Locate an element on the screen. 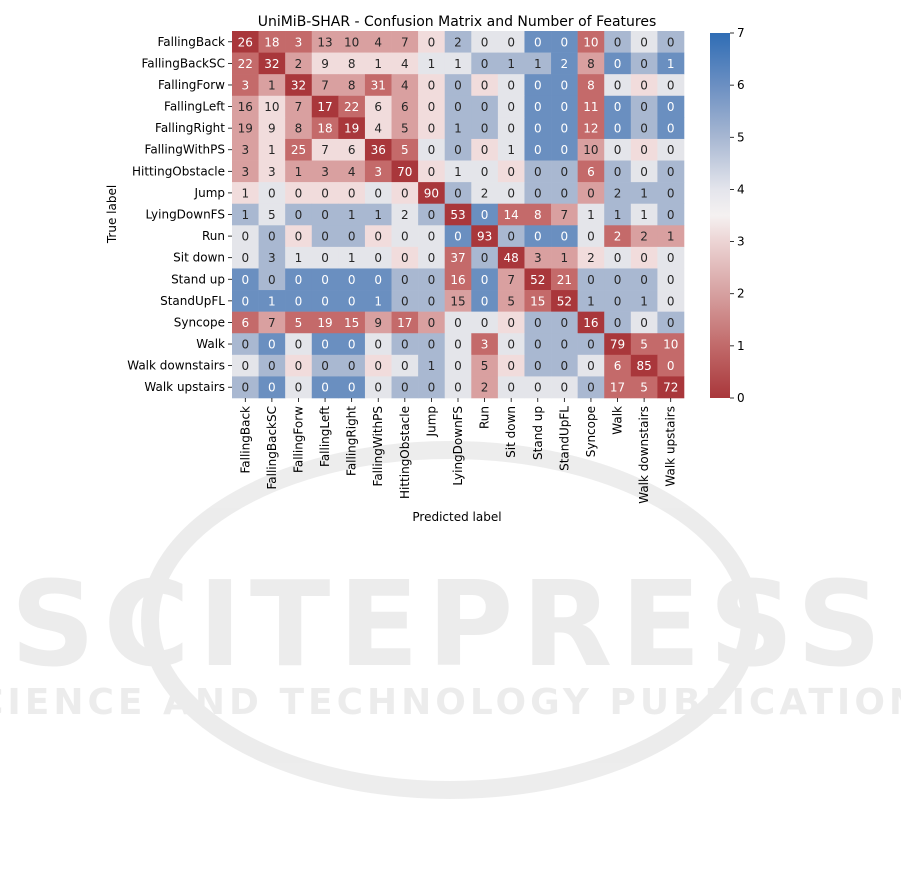  x-tick-label: FallingWithPS is located at coordinates (378, 446).